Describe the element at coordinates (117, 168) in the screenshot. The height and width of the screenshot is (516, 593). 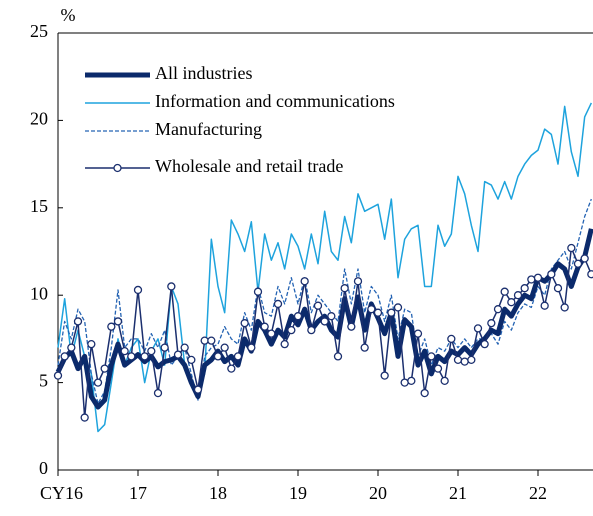
I see `legend-marker` at that location.